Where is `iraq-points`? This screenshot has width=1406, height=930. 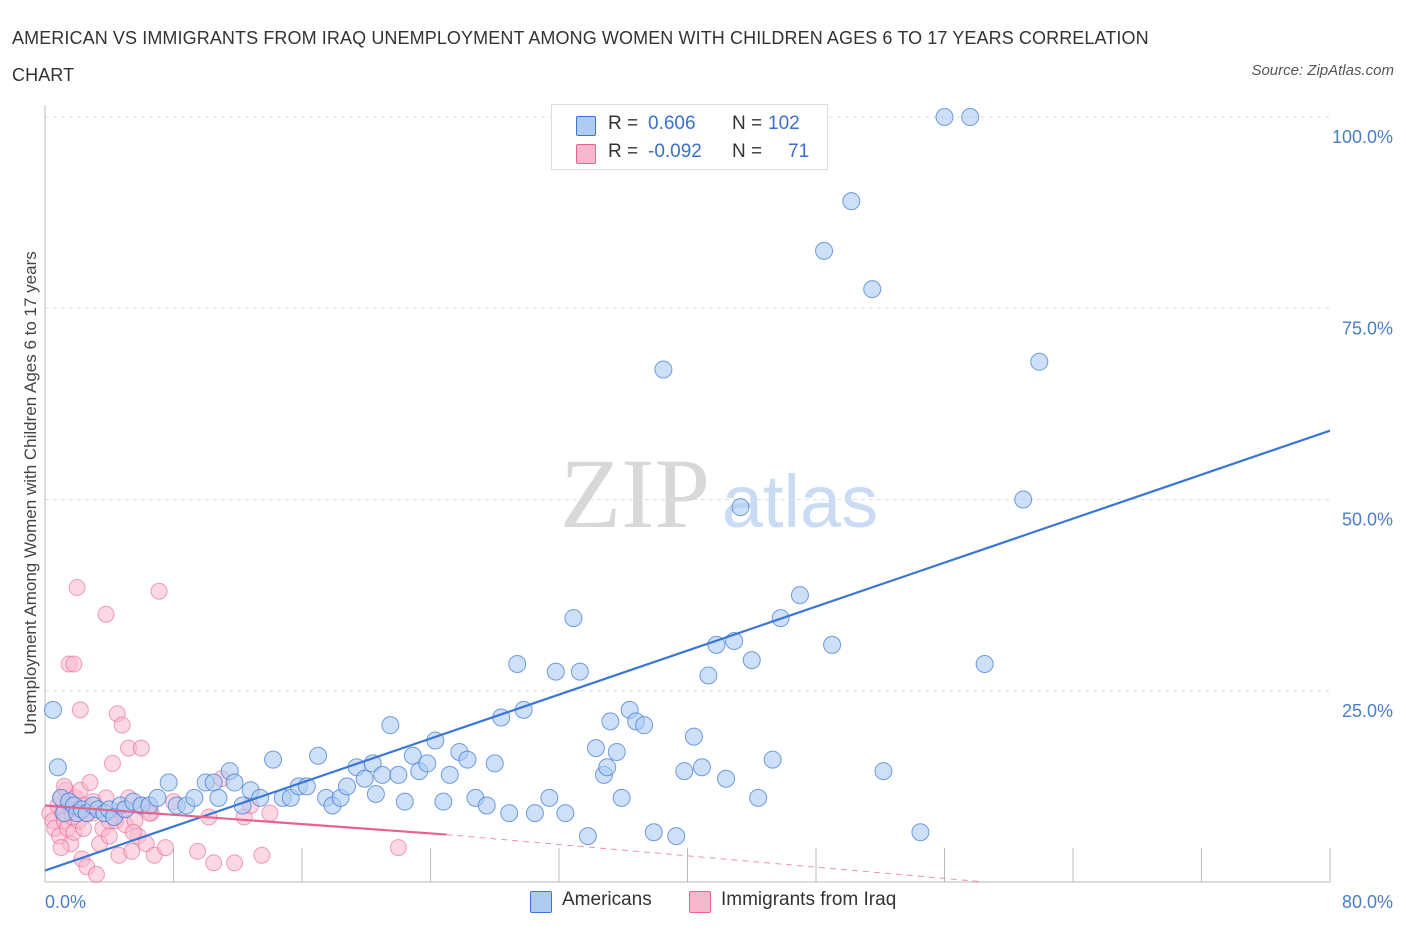 iraq-points is located at coordinates (224, 730).